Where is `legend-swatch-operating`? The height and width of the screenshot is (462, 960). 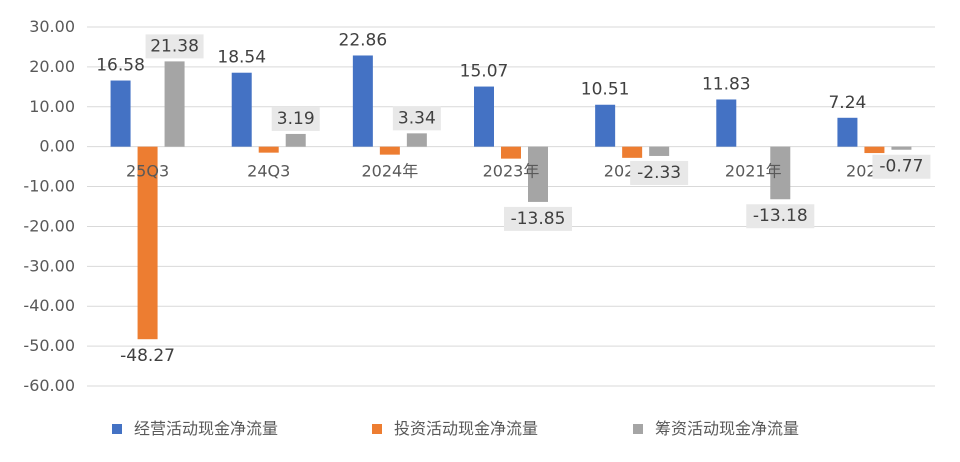
legend-swatch-operating is located at coordinates (117, 429).